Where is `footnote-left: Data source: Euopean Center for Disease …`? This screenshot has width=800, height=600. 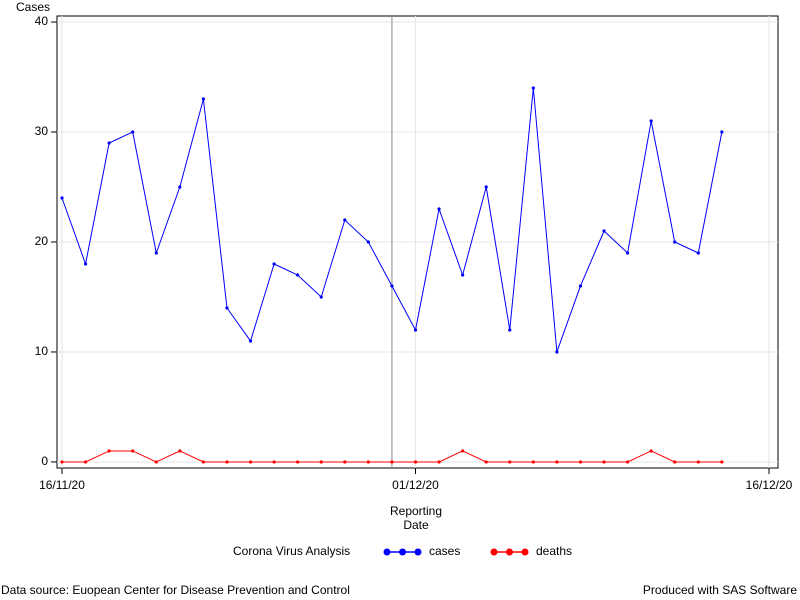 footnote-left: Data source: Euopean Center for Disease … is located at coordinates (175, 590).